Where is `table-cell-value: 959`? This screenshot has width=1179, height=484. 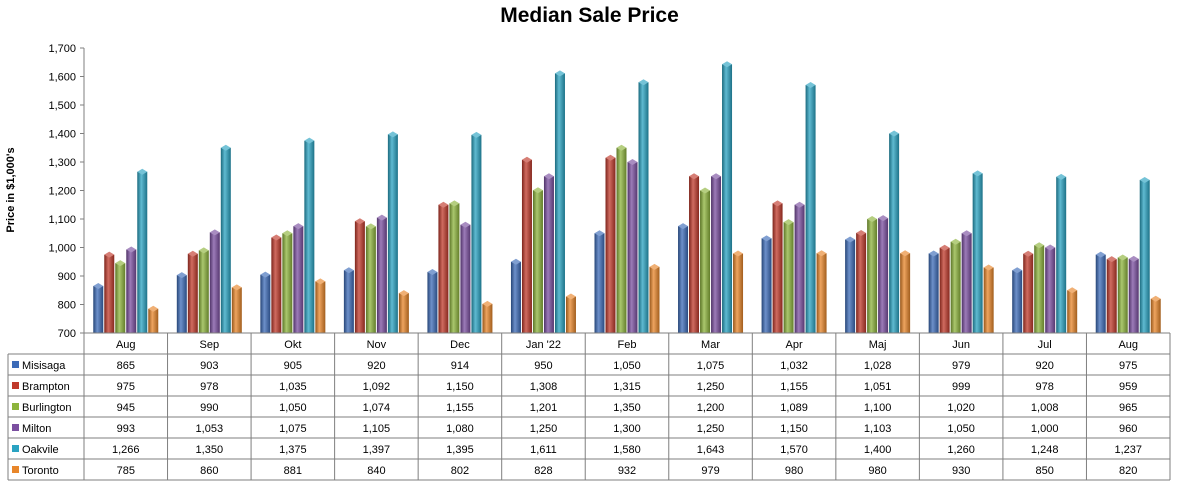
table-cell-value: 959 is located at coordinates (1128, 387).